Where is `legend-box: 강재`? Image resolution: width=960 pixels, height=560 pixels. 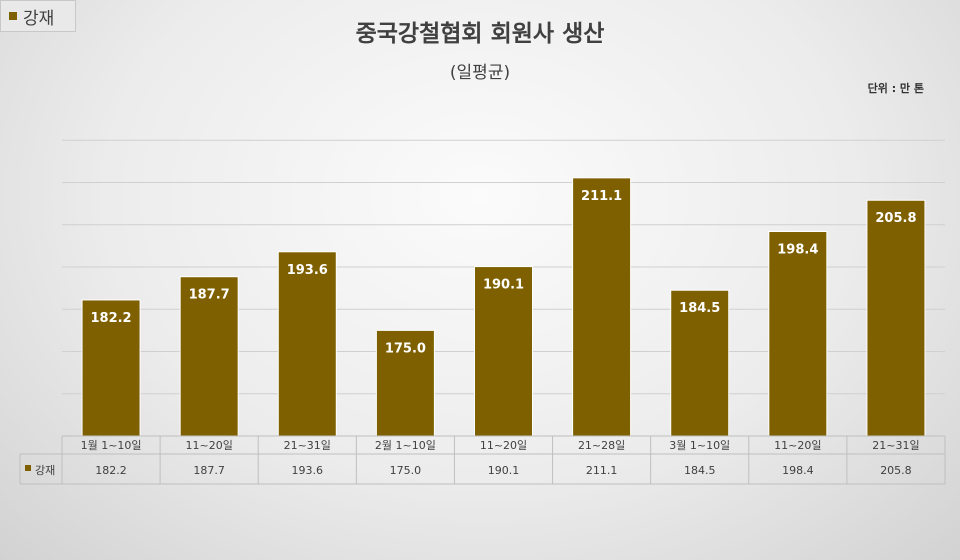
legend-box: 강재 is located at coordinates (38, 16).